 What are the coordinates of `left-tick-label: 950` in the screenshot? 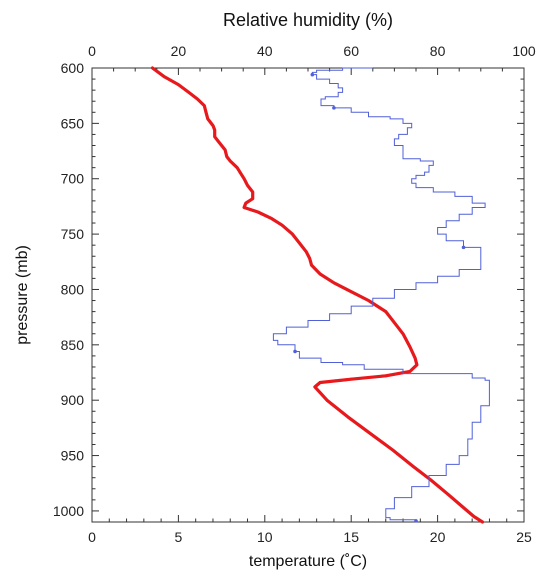 It's located at (73, 456).